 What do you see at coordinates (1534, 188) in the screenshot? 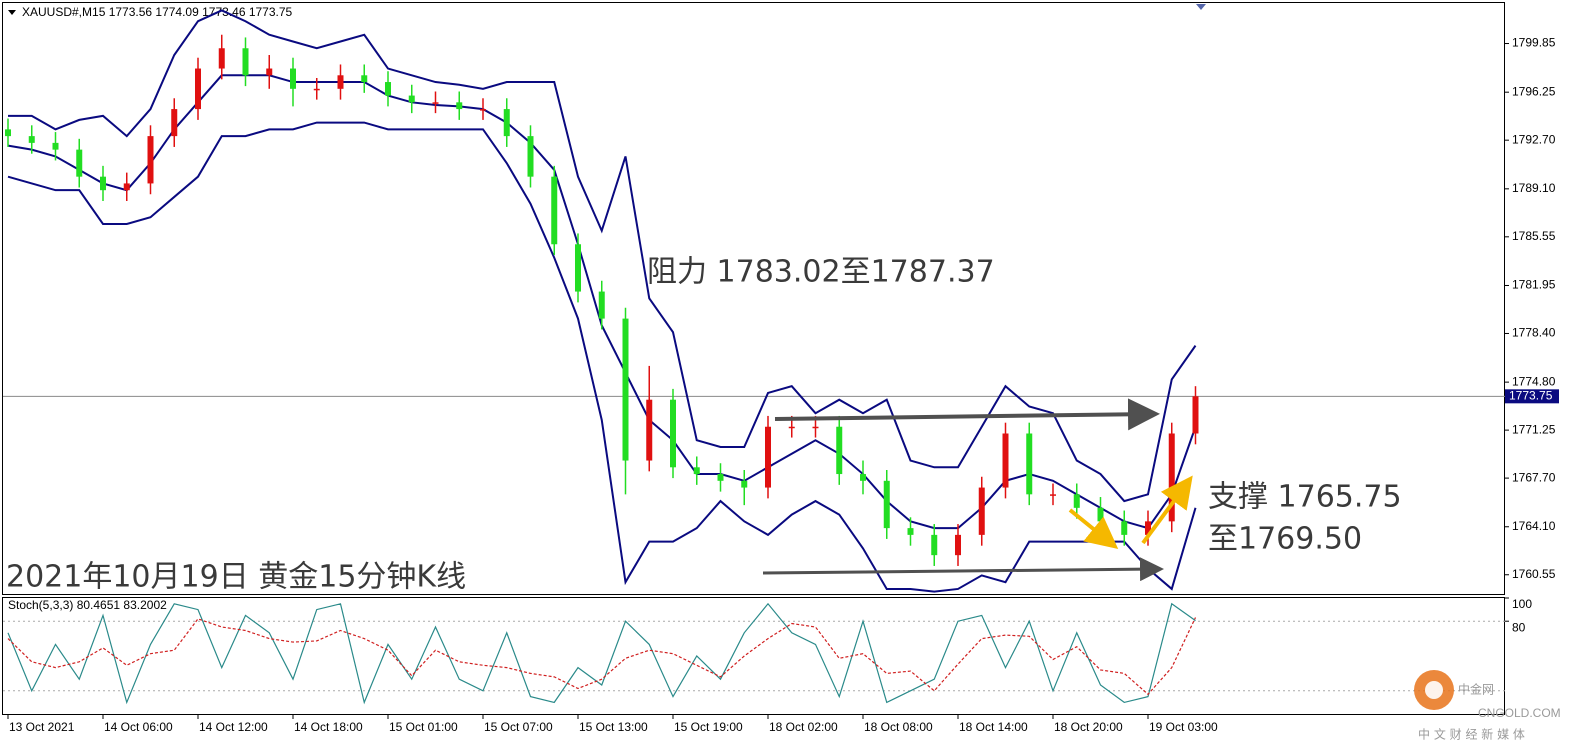
I see `y-tick-label: 1789.10` at bounding box center [1534, 188].